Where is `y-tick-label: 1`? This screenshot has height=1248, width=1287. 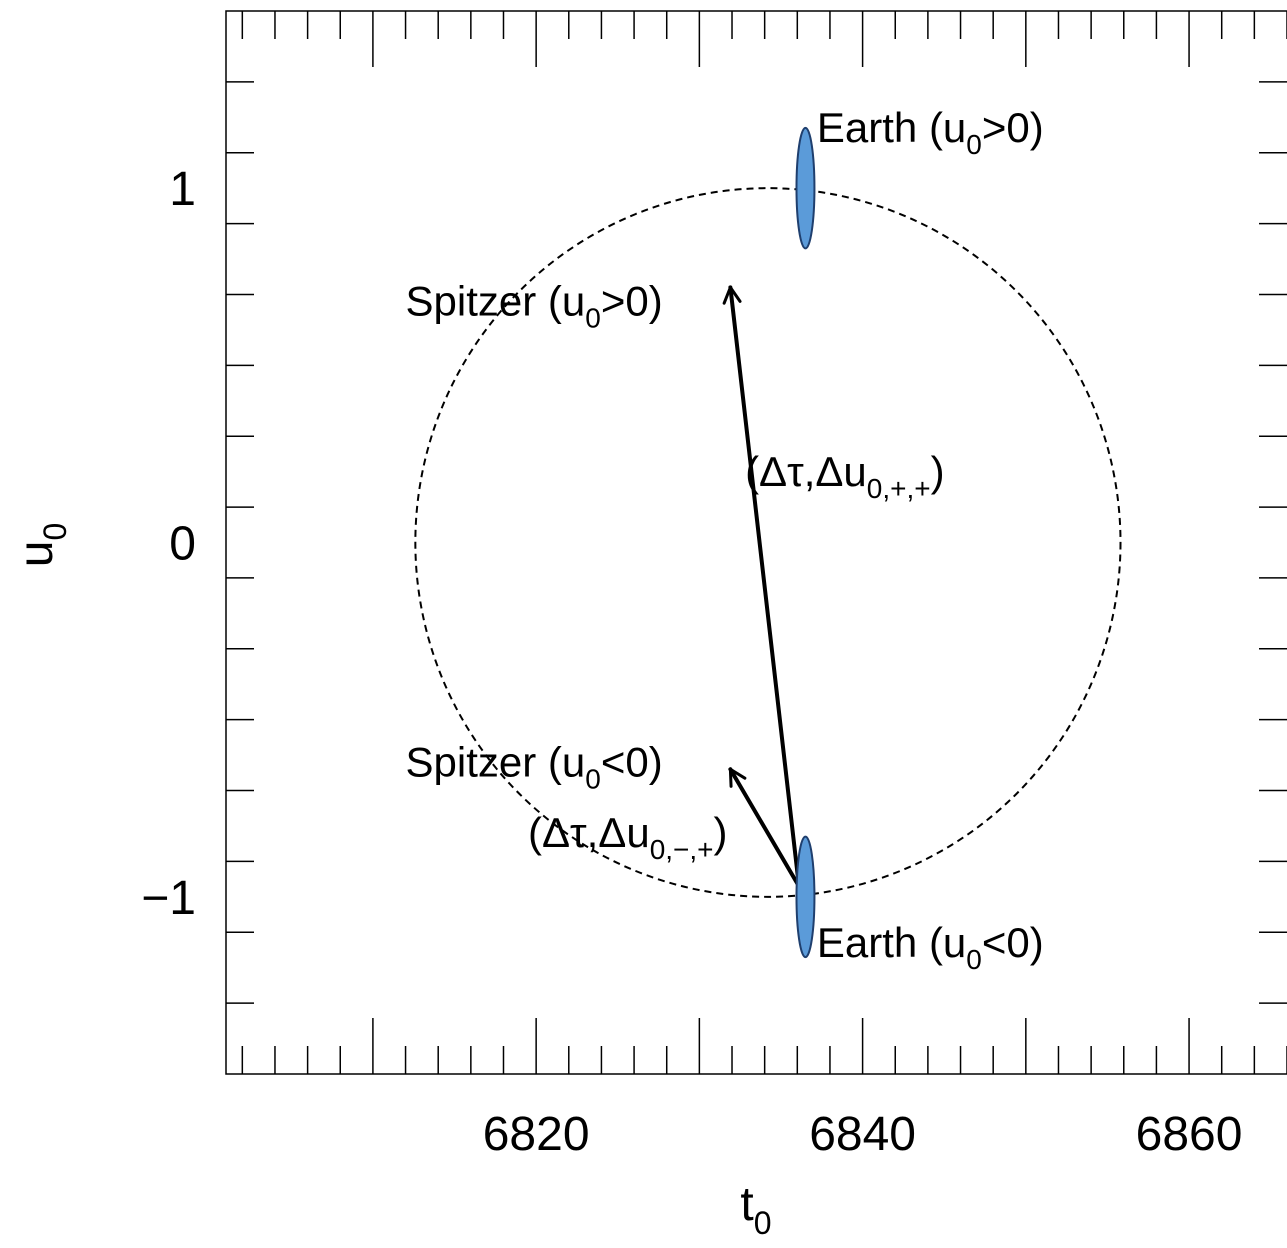
y-tick-label: 1 is located at coordinates (182, 189).